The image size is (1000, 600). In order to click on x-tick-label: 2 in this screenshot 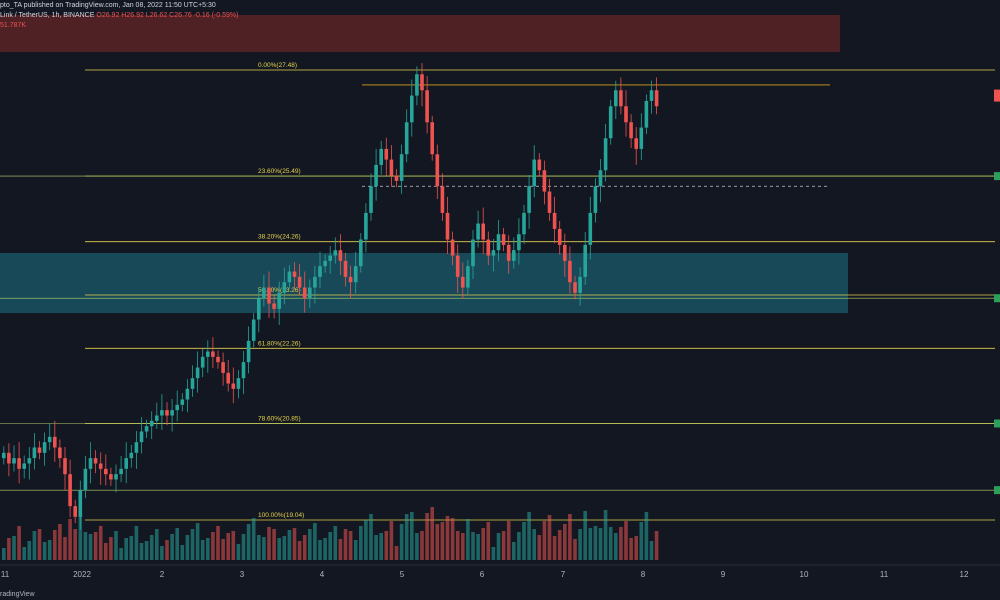, I will do `click(162, 574)`.